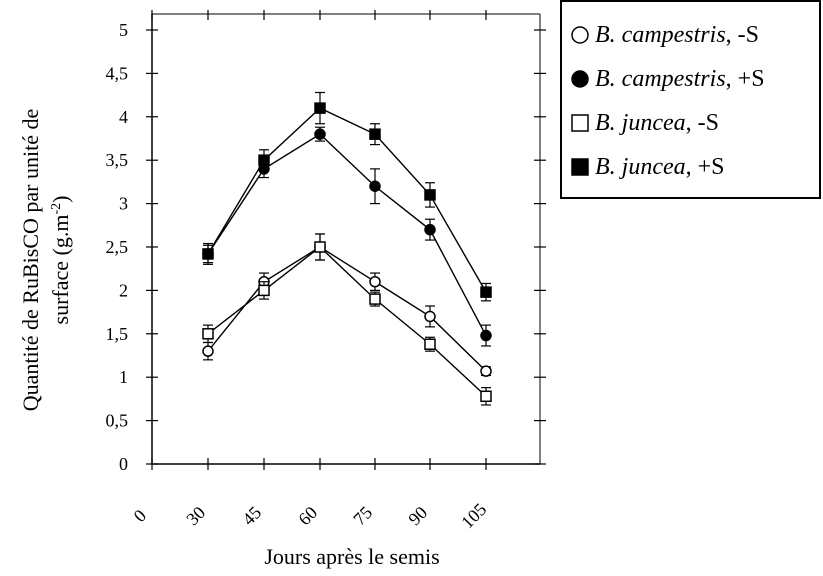 Image resolution: width=823 pixels, height=576 pixels. I want to click on series-filled-square, so click(347, 196).